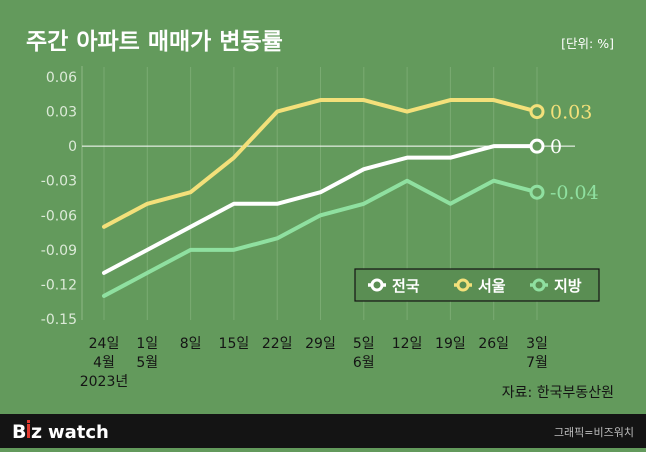  What do you see at coordinates (364, 344) in the screenshot?
I see `x-tick-label: 5일` at bounding box center [364, 344].